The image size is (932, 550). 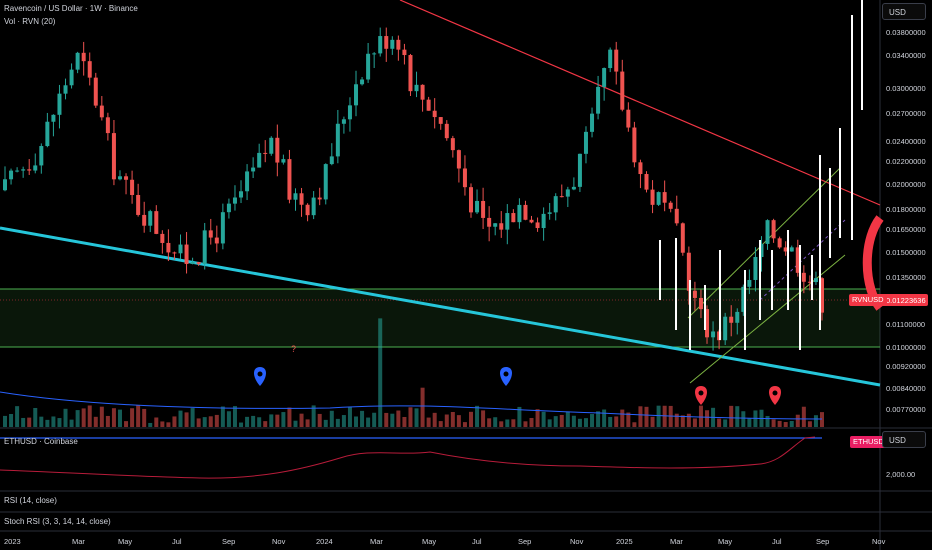 What do you see at coordinates (293, 349) in the screenshot?
I see `annotation-question-mark: ?` at bounding box center [293, 349].